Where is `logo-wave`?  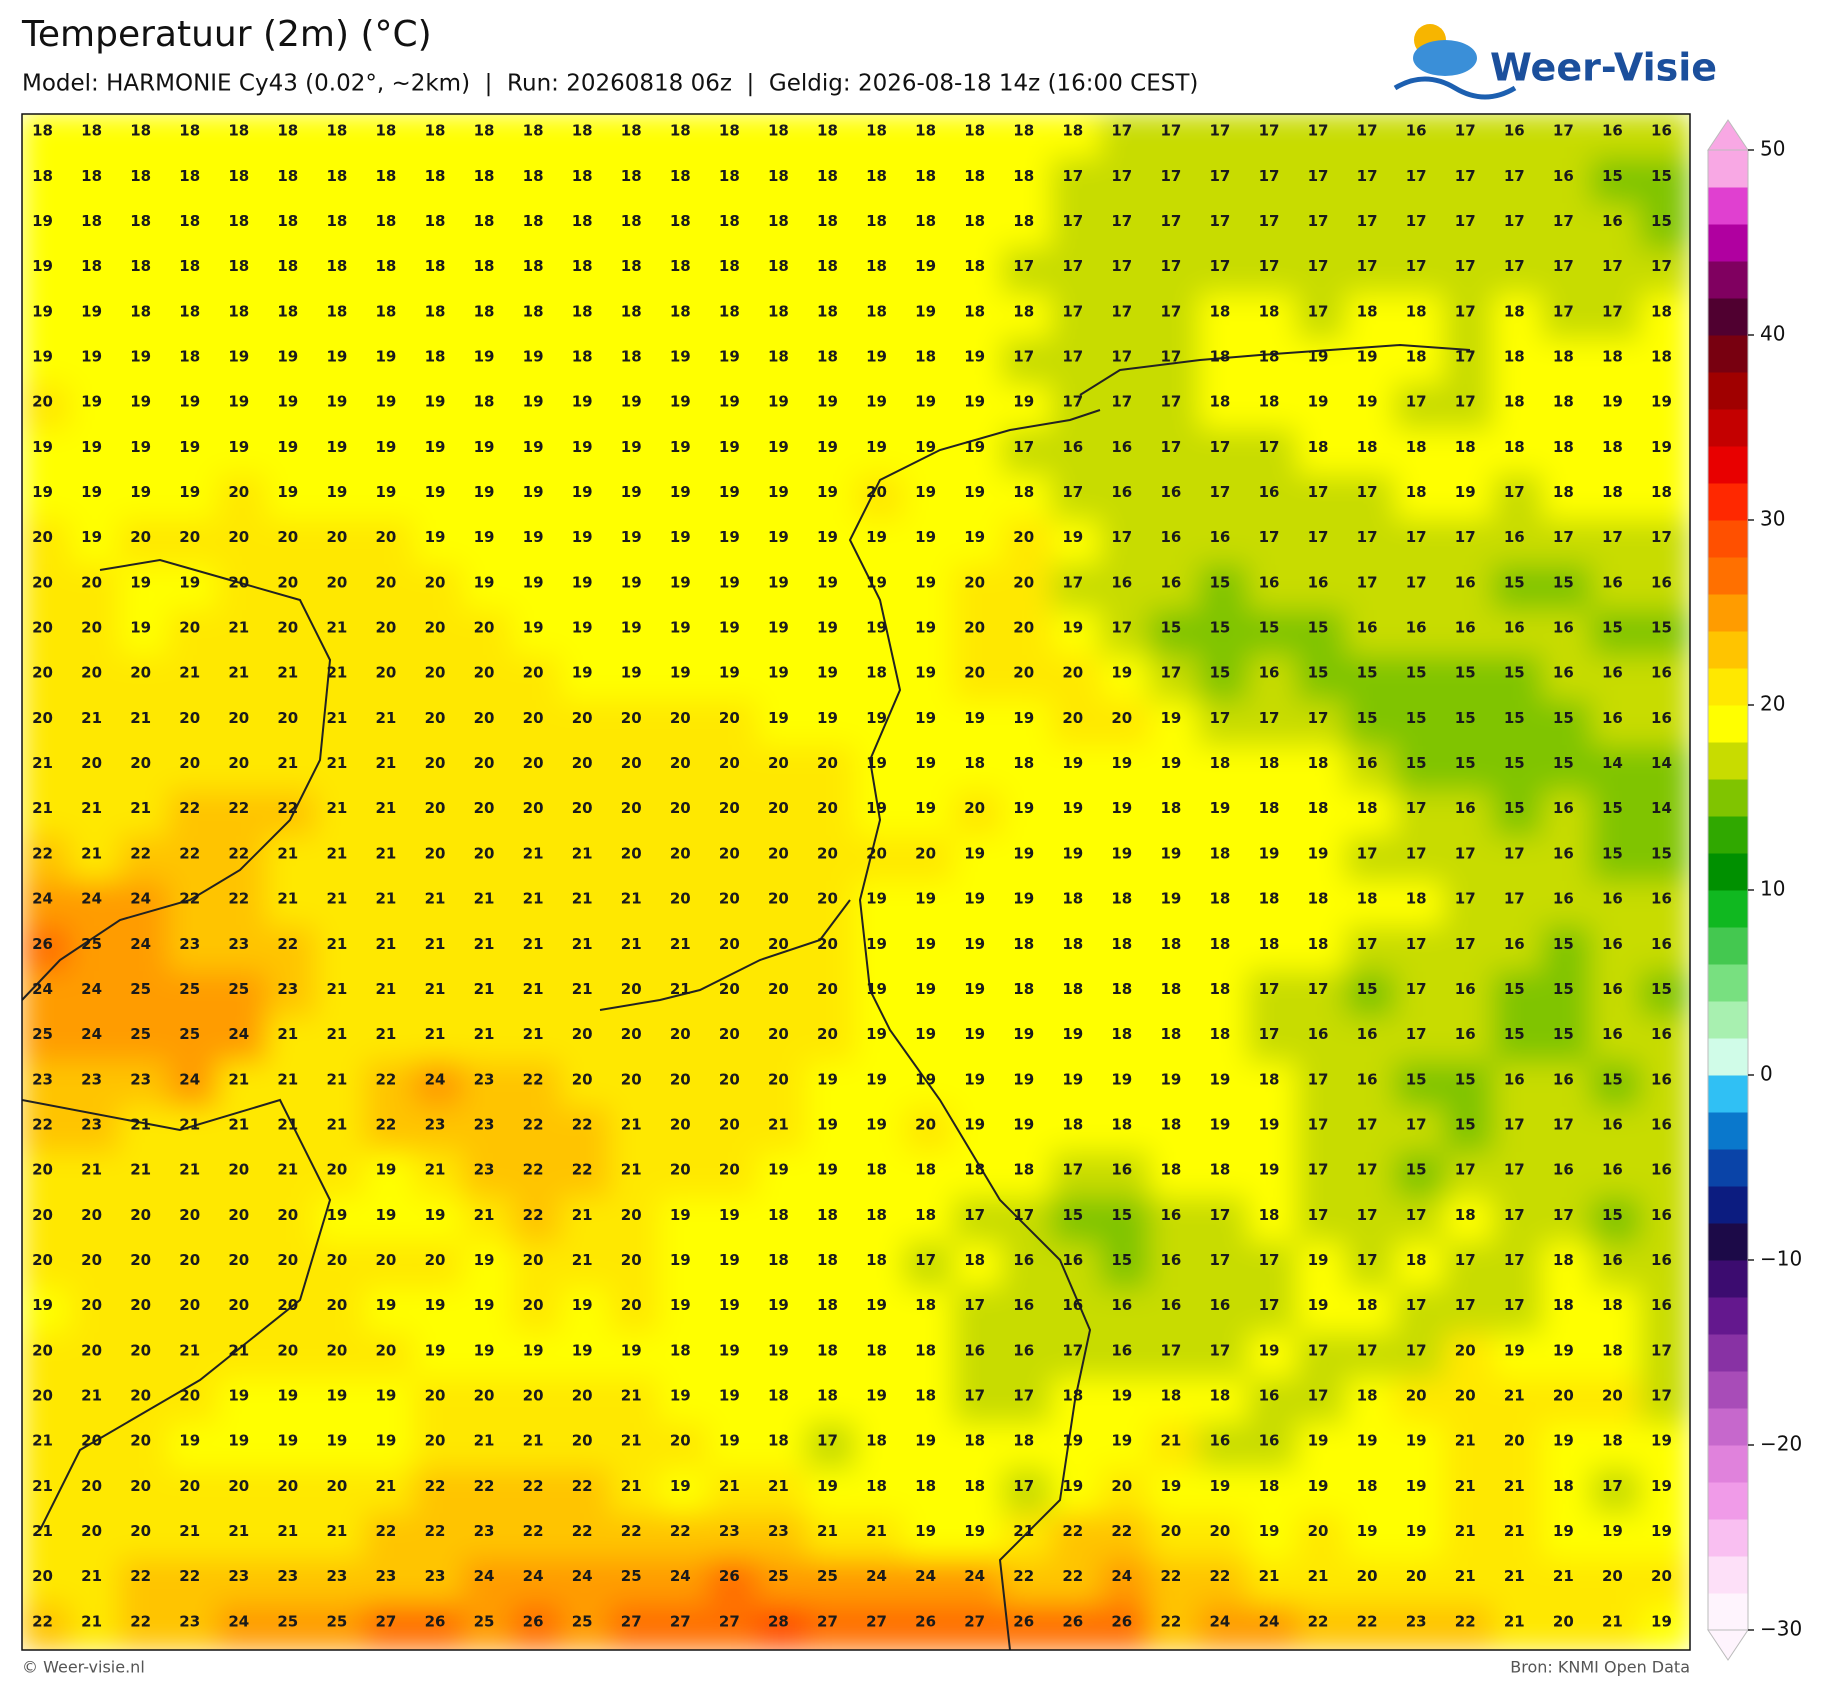
logo-wave is located at coordinates (1455, 88).